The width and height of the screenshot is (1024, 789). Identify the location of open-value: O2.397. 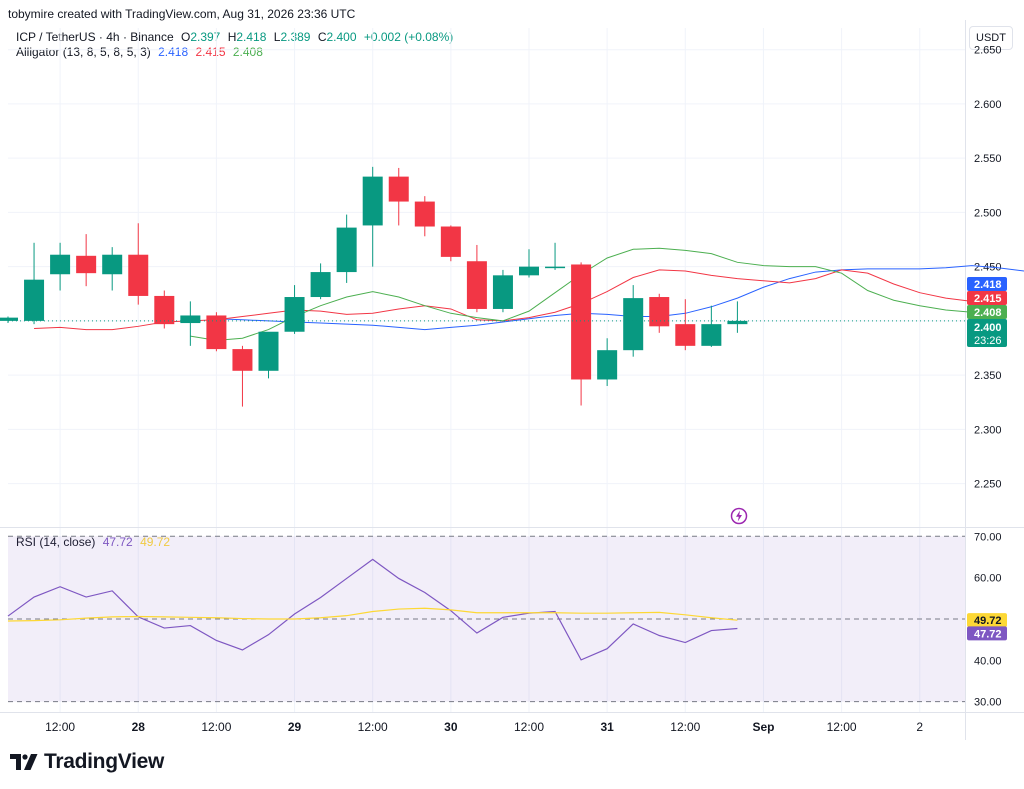
(200, 37).